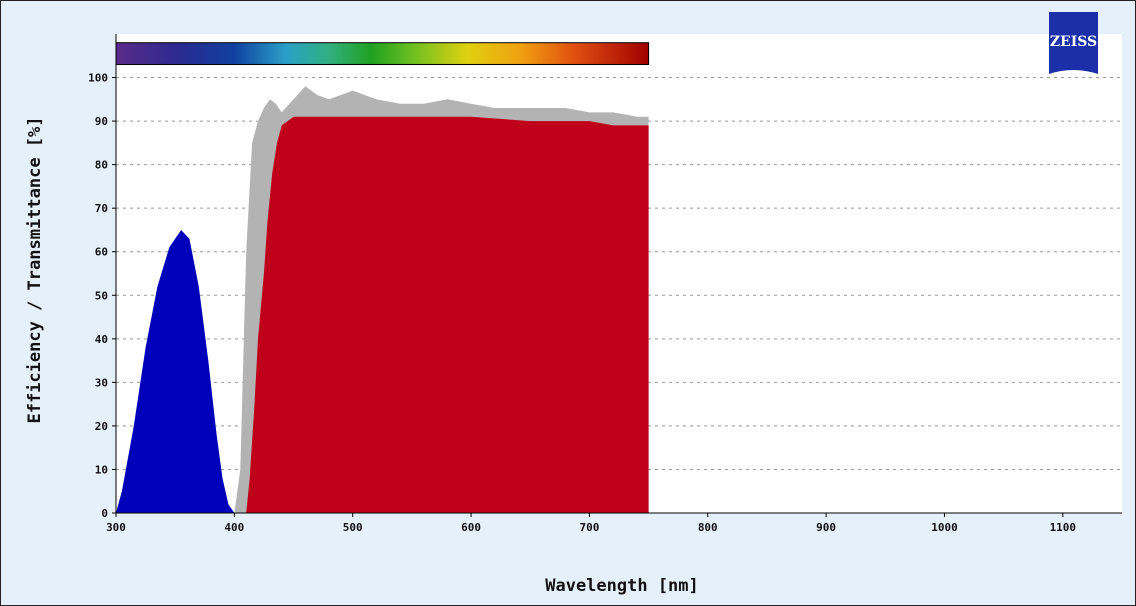 This screenshot has width=1136, height=606. What do you see at coordinates (826, 527) in the screenshot?
I see `x-tick-label: 900` at bounding box center [826, 527].